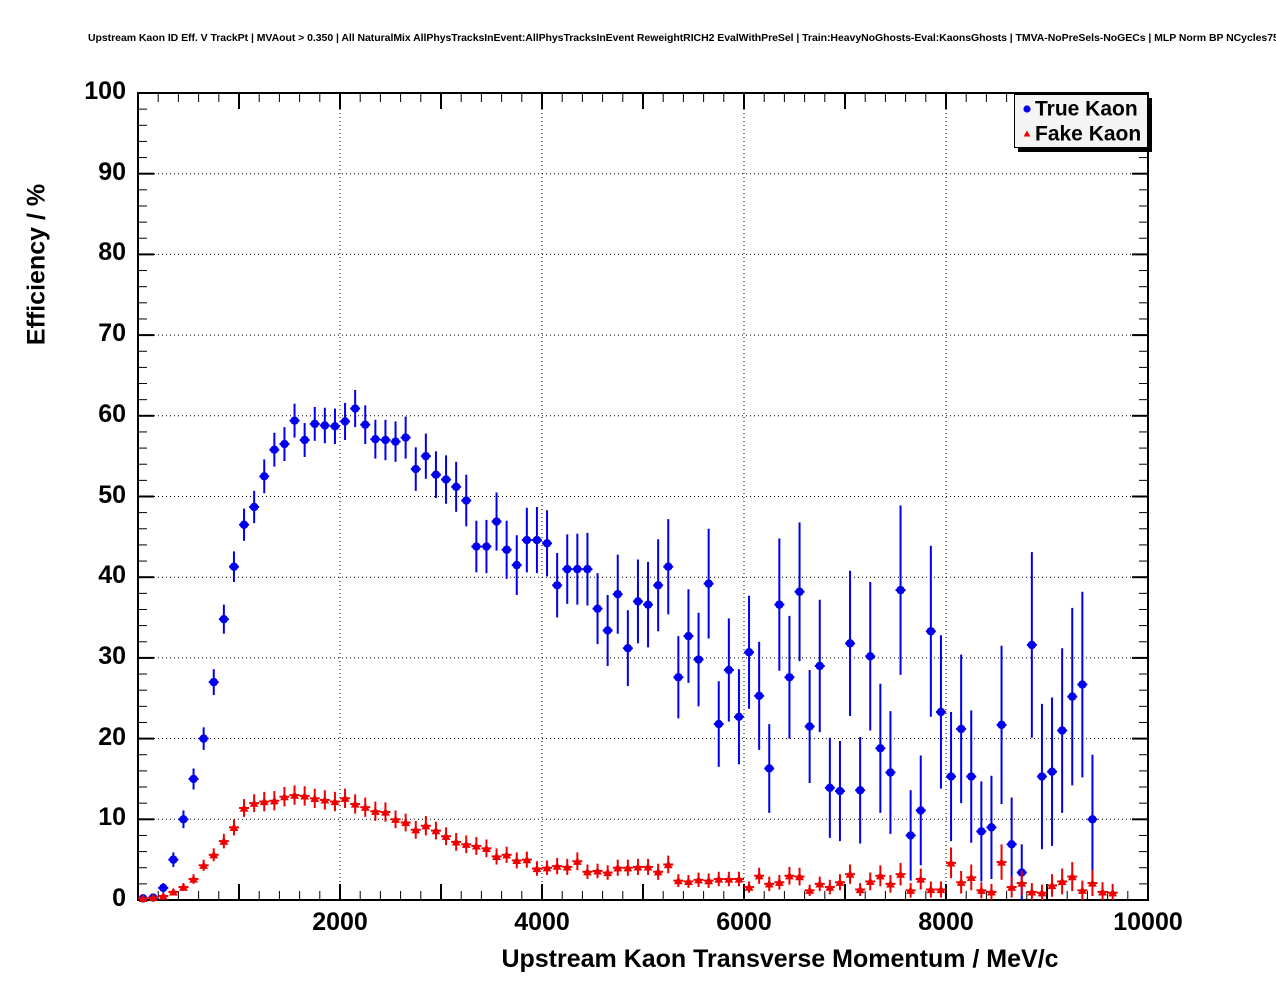 The image size is (1276, 996). What do you see at coordinates (744, 922) in the screenshot?
I see `x-tick-label: 6000` at bounding box center [744, 922].